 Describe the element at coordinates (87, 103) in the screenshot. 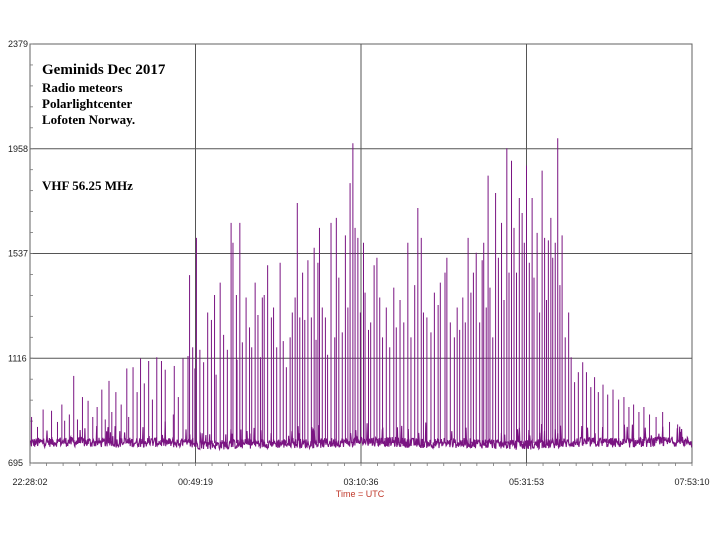

I see `annotation-line-2: Polarlightcenter` at that location.